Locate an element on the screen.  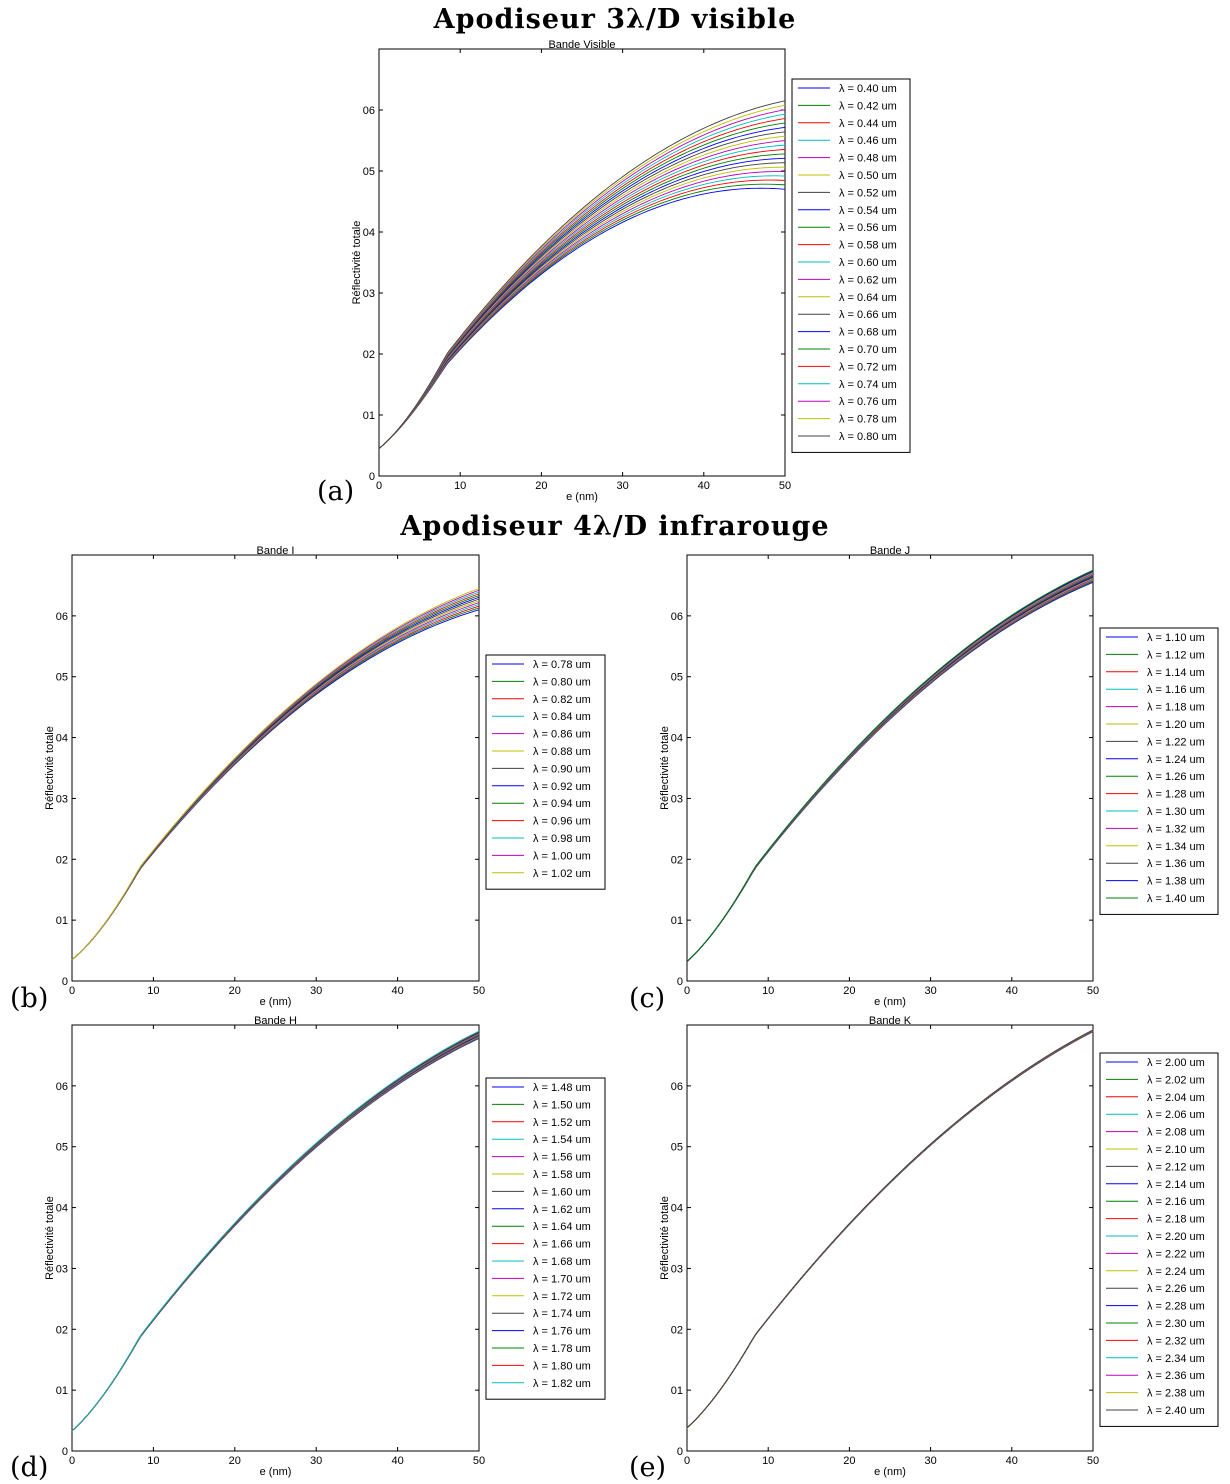
legend-entry: λ = 1.16 um is located at coordinates (1176, 690).